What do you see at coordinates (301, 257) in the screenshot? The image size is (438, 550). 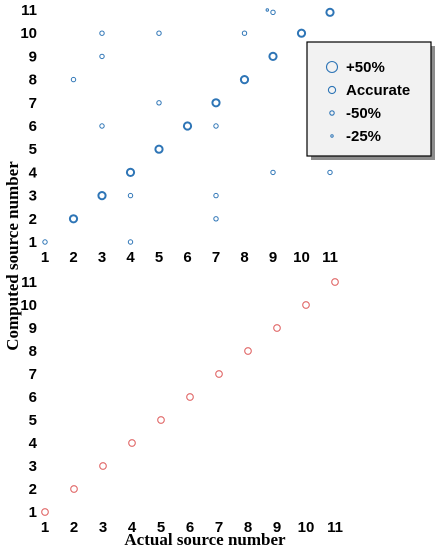 I see `top-x-tick-label: 10` at bounding box center [301, 257].